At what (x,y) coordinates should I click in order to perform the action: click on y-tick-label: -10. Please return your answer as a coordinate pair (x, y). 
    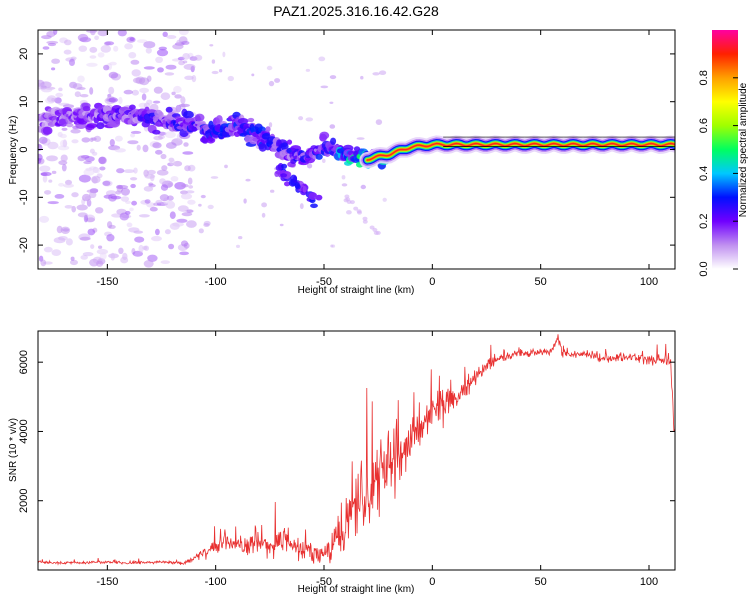
    Looking at the image, I should click on (24, 197).